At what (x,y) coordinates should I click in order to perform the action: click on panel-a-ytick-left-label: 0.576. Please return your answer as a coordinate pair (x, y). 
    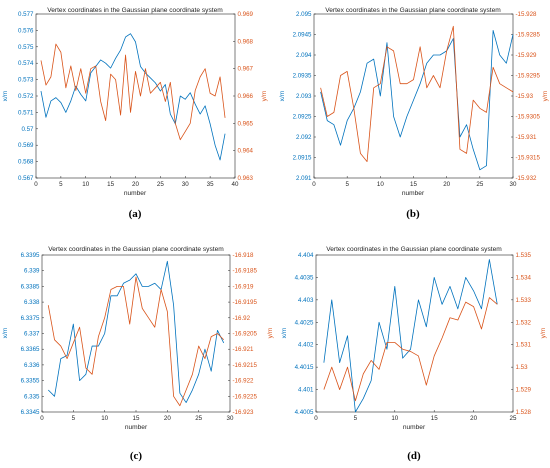
    Looking at the image, I should click on (26, 30).